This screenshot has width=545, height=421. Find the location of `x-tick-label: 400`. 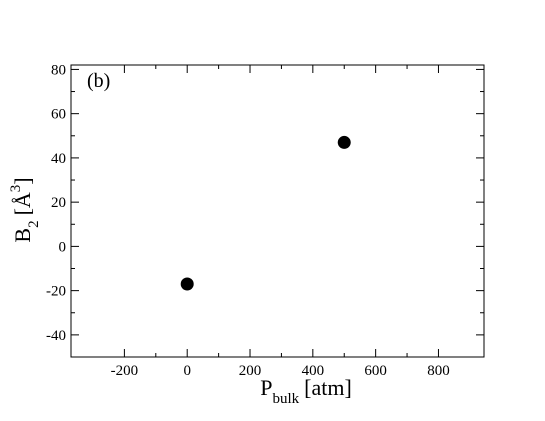

x-tick-label: 400 is located at coordinates (313, 371).